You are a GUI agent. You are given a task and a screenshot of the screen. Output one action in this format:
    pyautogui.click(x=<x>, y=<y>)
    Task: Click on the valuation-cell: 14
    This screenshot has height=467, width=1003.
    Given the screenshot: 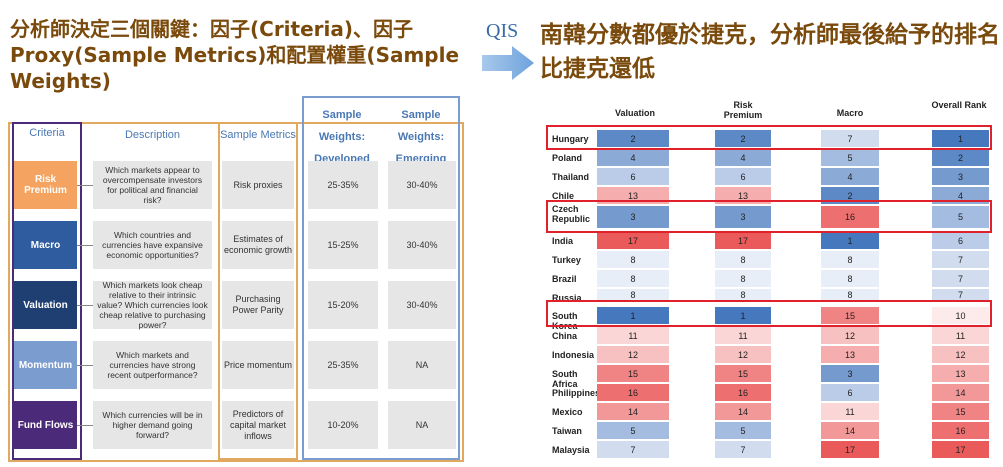 What is the action you would take?
    pyautogui.click(x=633, y=411)
    